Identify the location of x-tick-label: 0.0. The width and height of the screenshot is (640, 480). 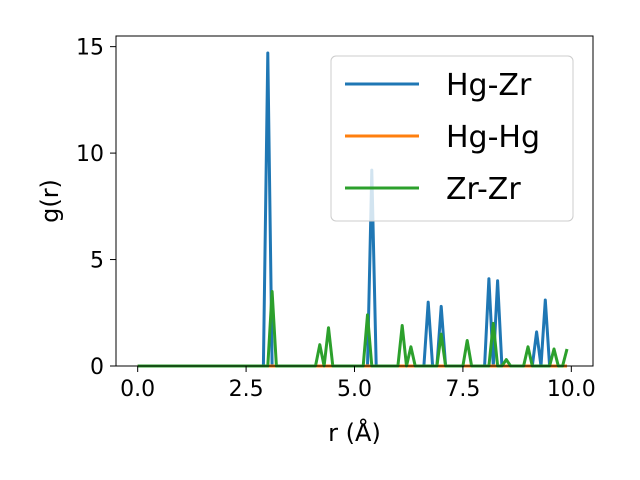
(137, 389).